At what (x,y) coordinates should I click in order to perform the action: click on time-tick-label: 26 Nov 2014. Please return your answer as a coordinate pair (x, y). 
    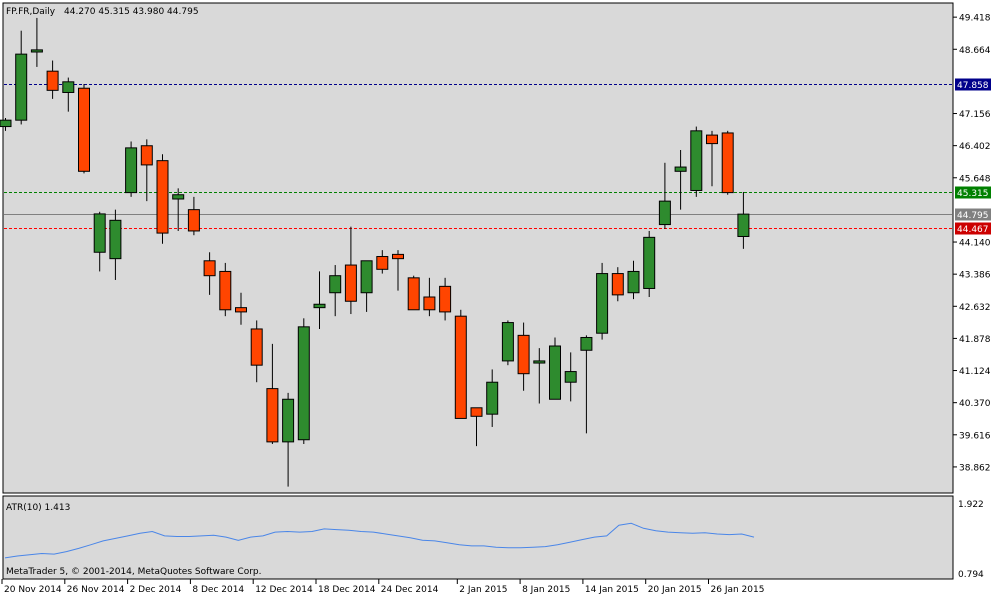
    Looking at the image, I should click on (96, 590).